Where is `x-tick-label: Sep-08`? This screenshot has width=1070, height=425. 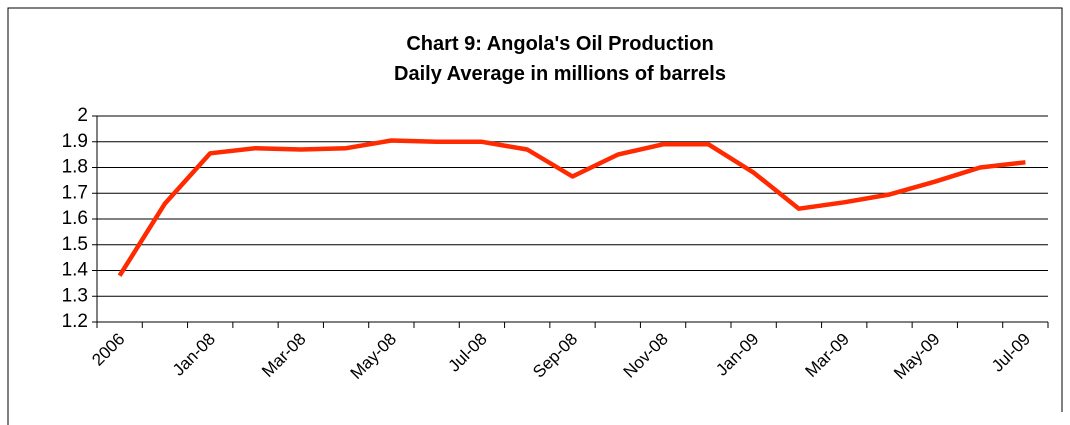 x-tick-label: Sep-08 is located at coordinates (555, 355).